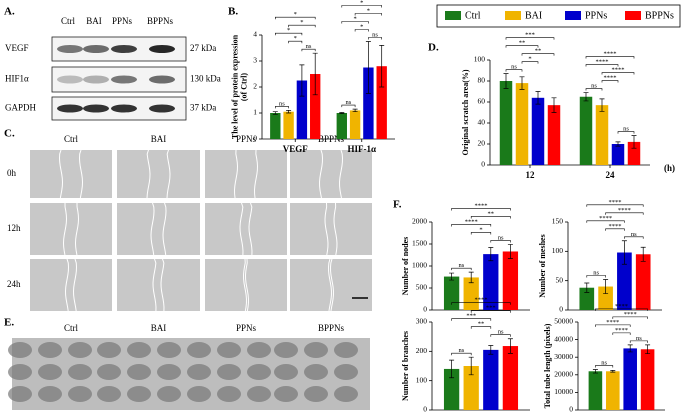 This screenshot has height=415, width=685. Describe the element at coordinates (234, 86) in the screenshot. I see `y-axis-label: The level of protein expression` at that location.